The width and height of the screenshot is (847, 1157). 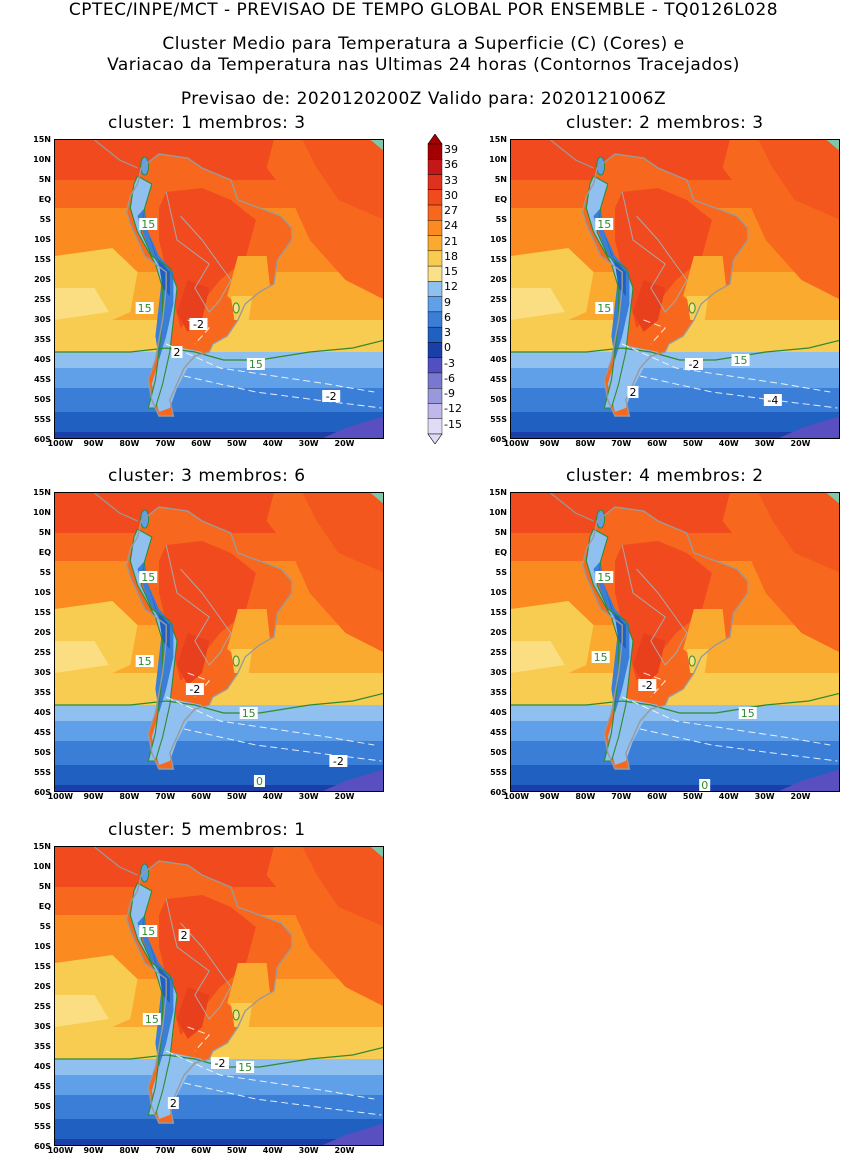 I want to click on cluster-map-5: 15 2 15 -2 15 2, so click(x=219, y=996).